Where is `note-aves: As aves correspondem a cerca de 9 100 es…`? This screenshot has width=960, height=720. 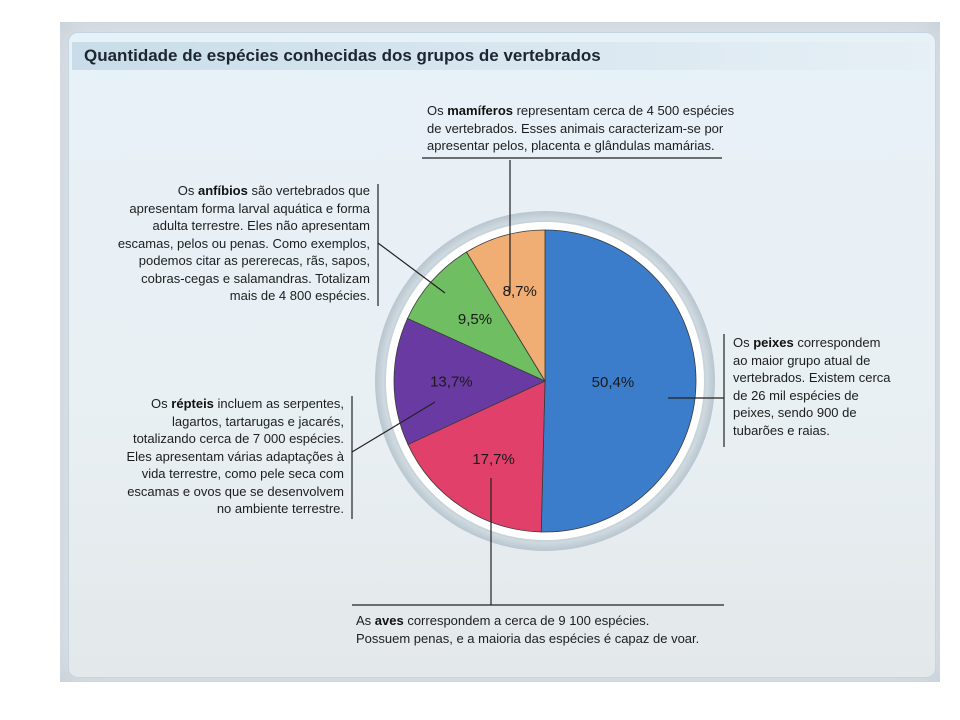
note-aves: As aves correspondem a cerca de 9 100 es… is located at coordinates (528, 629).